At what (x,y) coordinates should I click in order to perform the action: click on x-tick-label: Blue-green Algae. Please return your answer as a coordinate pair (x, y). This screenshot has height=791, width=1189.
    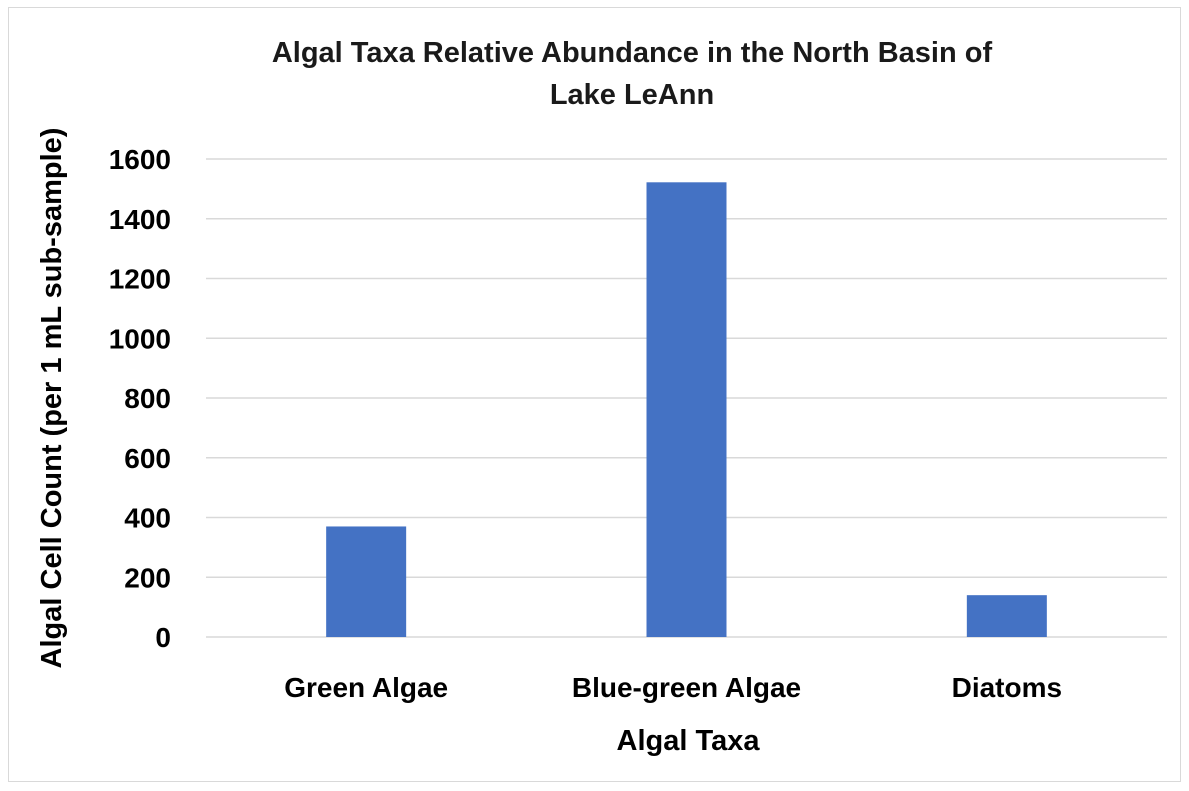
    Looking at the image, I should click on (686, 687).